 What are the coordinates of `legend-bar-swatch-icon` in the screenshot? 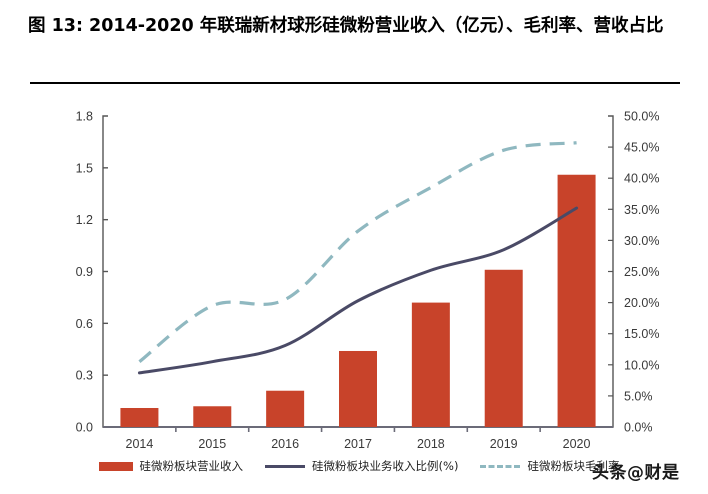 It's located at (115, 466).